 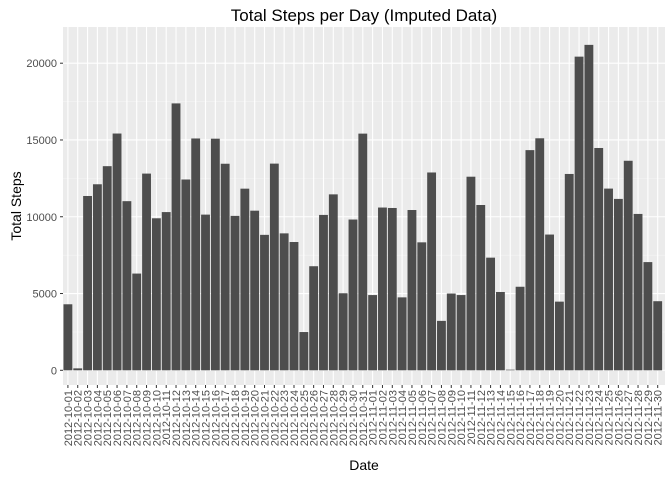 I want to click on x-tick-label: 2012-11-23, so click(x=590, y=417).